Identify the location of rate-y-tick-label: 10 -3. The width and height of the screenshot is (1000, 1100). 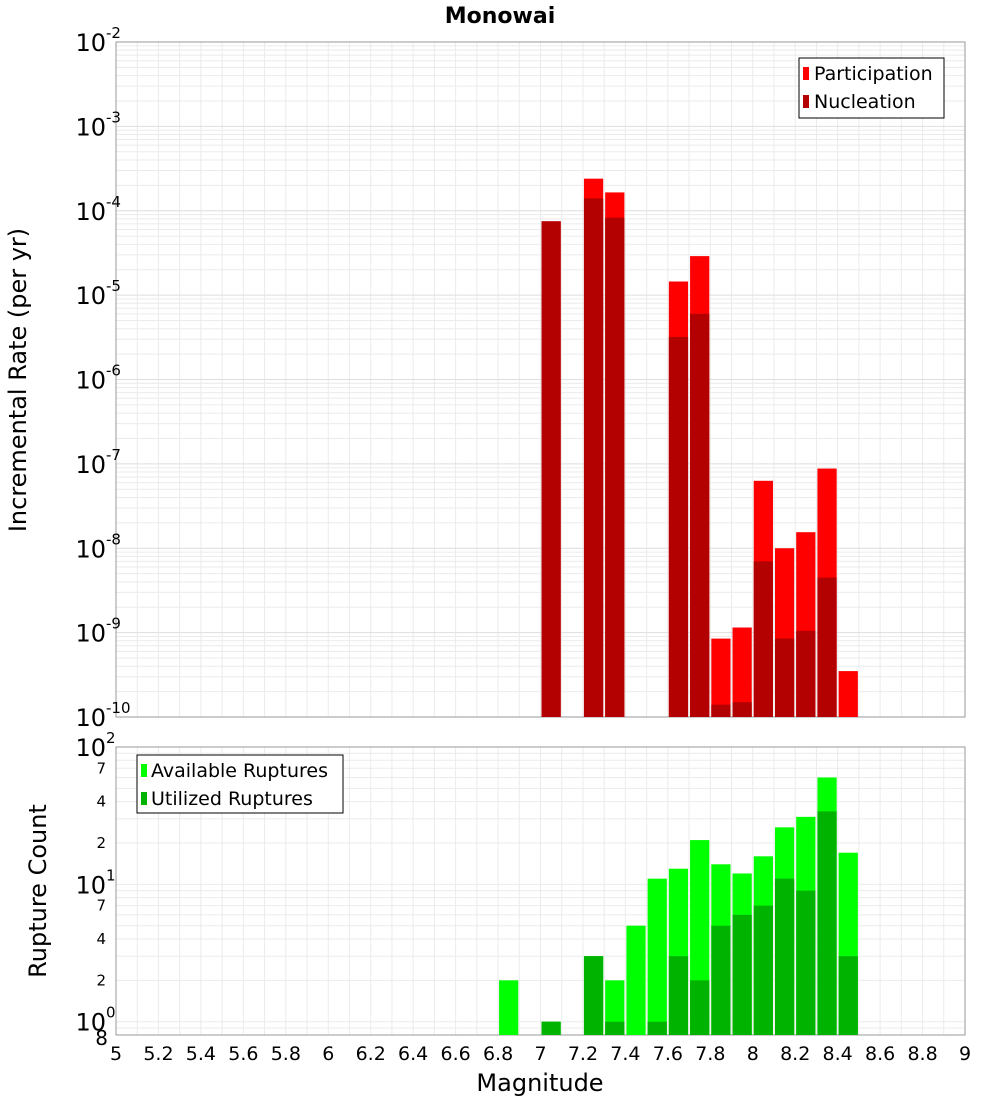
(98, 124).